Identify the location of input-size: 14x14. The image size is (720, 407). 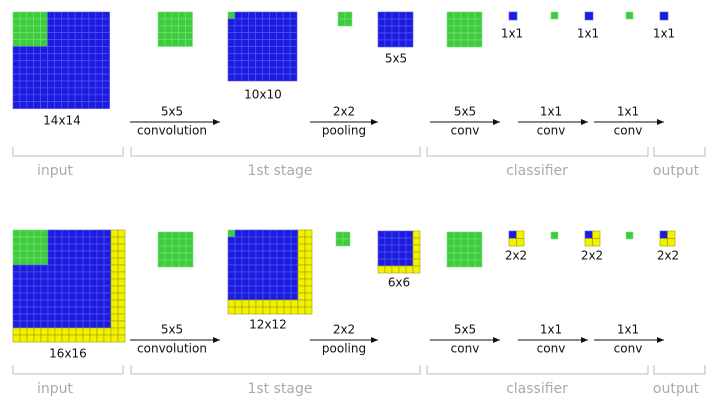
(62, 121).